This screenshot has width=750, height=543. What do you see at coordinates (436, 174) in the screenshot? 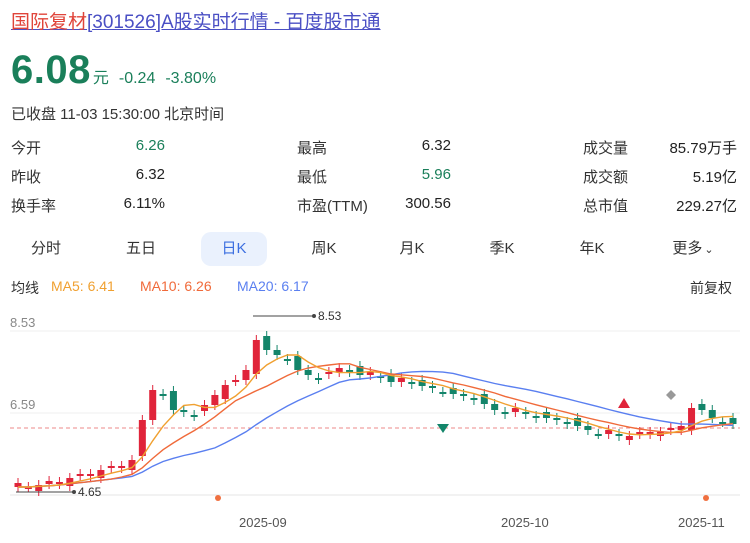
I see `low-value: 5.96` at bounding box center [436, 174].